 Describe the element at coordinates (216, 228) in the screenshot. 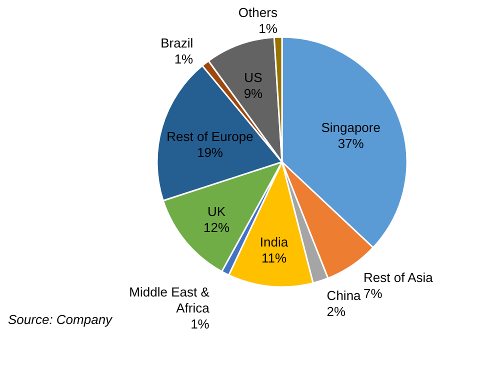

I see `data-label: 12%` at that location.